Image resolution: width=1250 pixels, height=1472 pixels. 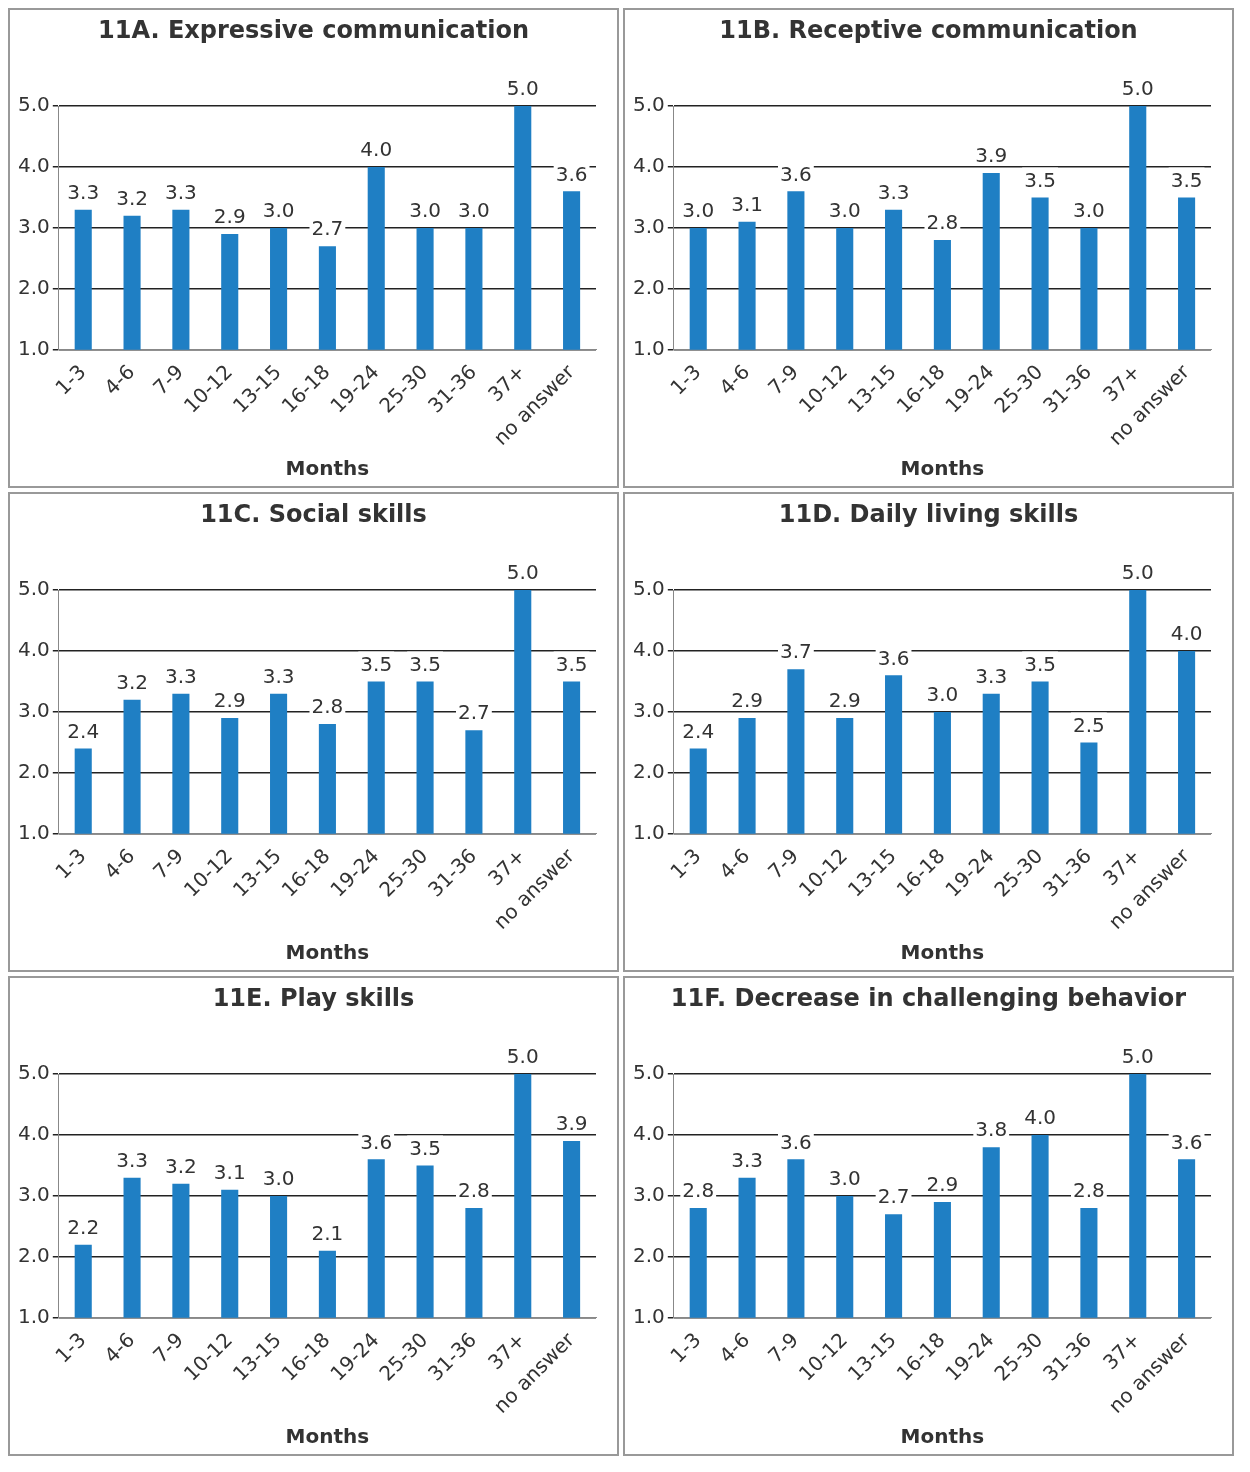 I want to click on chart-title: 11A. Expressive communication, so click(x=313, y=31).